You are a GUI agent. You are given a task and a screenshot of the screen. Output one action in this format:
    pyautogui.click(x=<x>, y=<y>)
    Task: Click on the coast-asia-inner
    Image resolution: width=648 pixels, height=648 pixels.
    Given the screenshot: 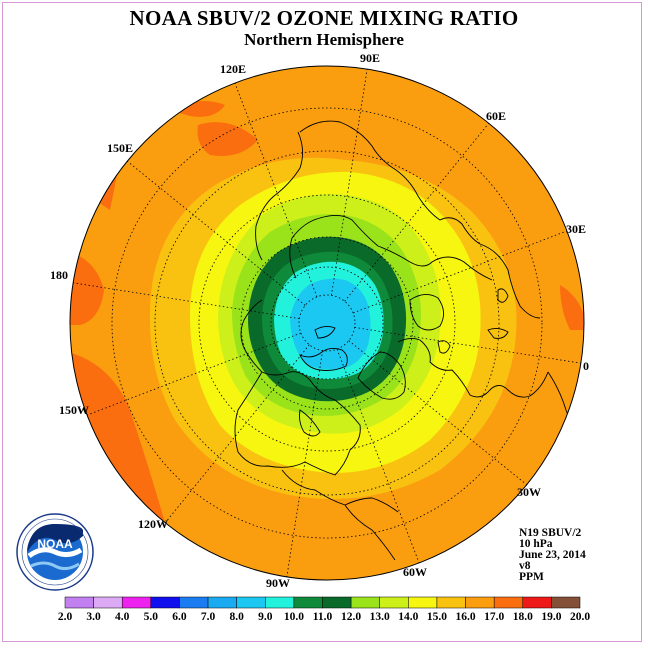 What is the action you would take?
    pyautogui.click(x=438, y=207)
    